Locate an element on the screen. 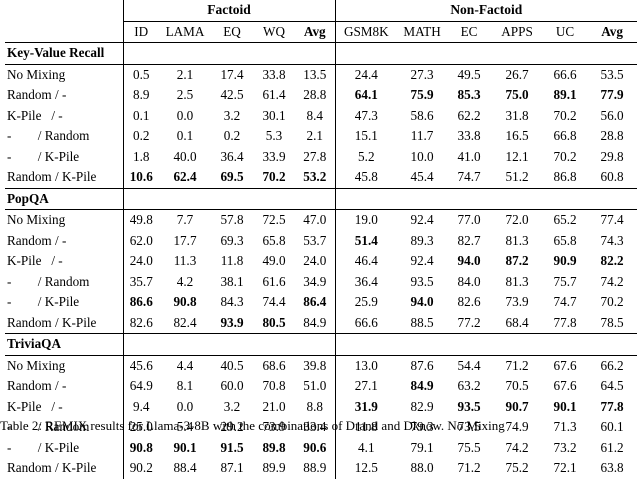  table-cell: 74.4 is located at coordinates (274, 302).